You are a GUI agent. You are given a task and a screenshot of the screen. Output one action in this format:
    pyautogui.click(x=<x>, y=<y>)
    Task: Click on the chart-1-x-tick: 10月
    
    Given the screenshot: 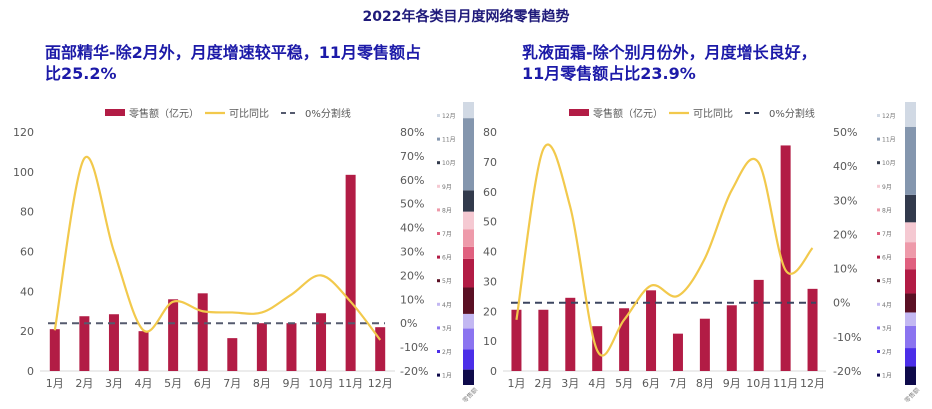 What is the action you would take?
    pyautogui.click(x=321, y=383)
    